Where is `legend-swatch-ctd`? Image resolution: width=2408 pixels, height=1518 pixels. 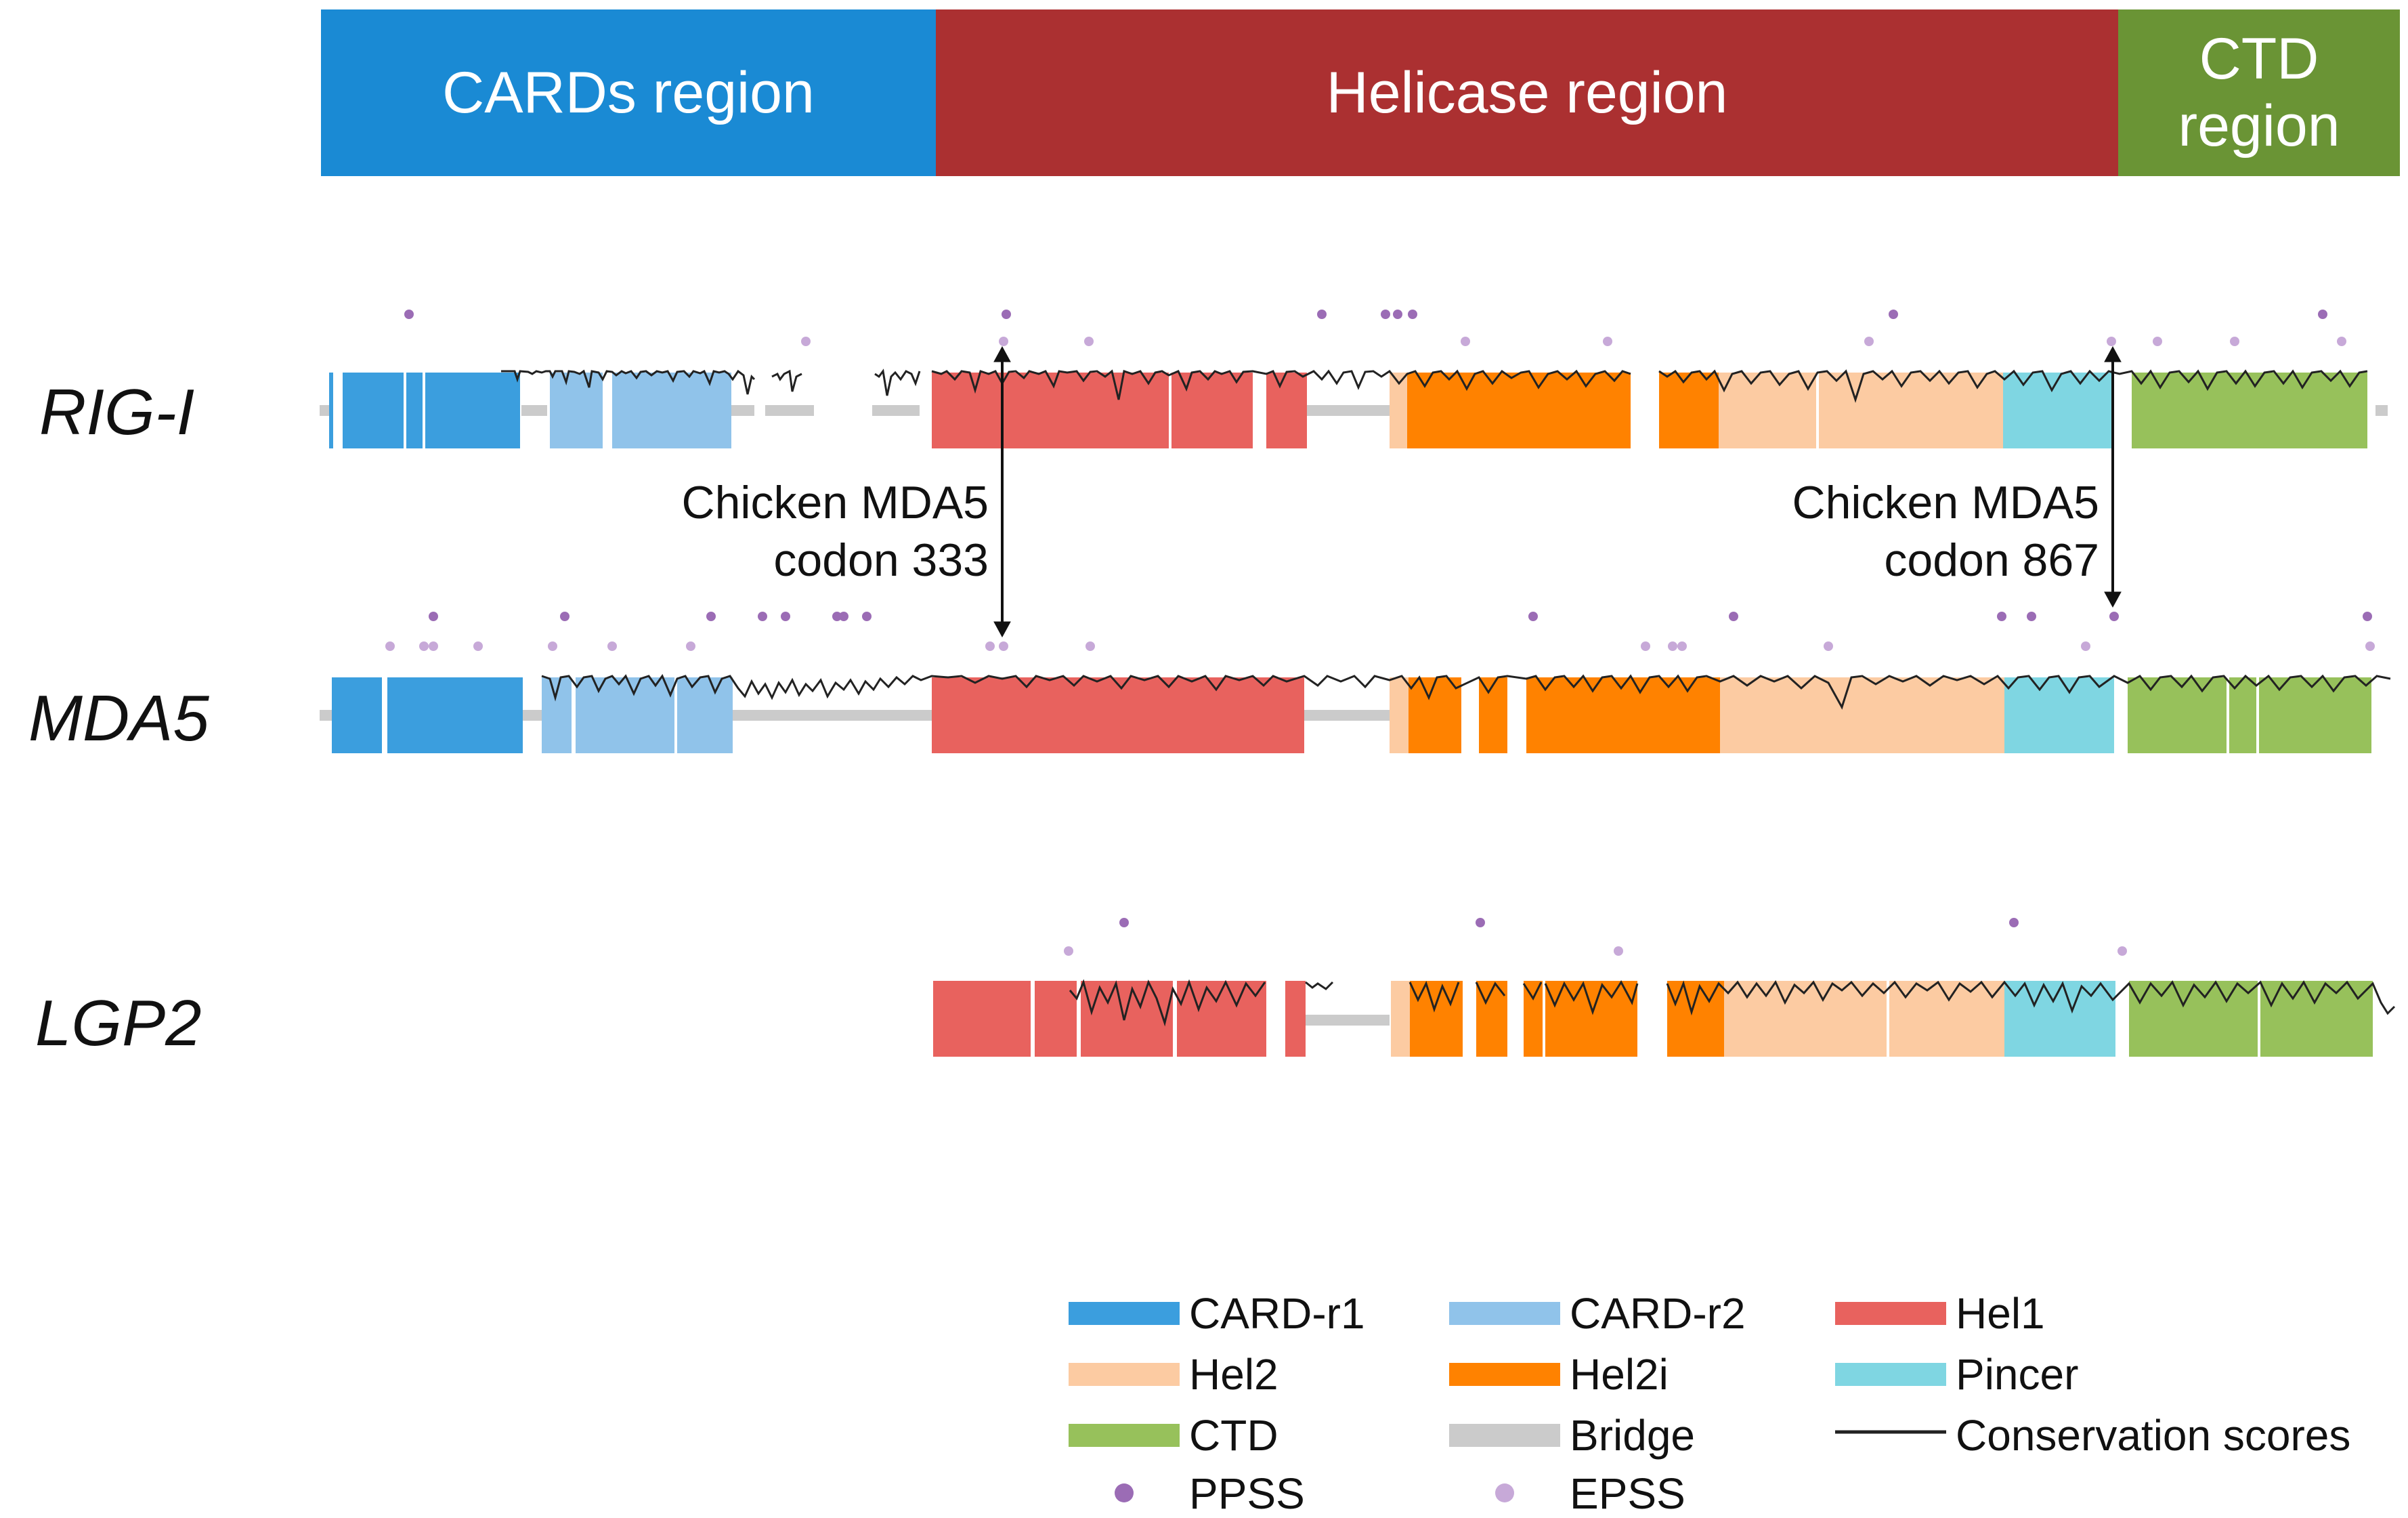
legend-swatch-ctd is located at coordinates (1124, 1435).